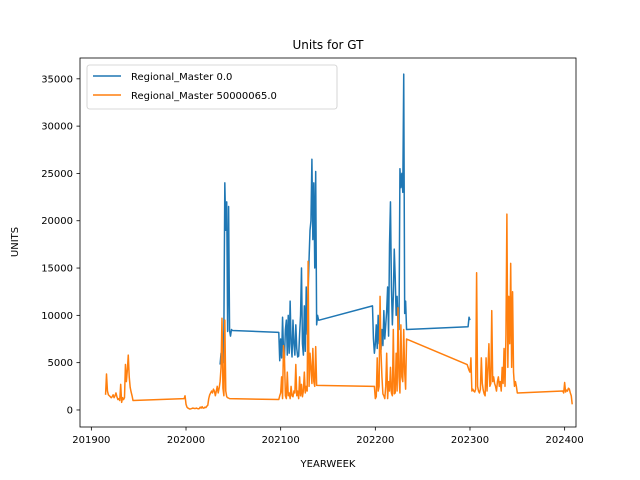  What do you see at coordinates (91, 440) in the screenshot?
I see `x-tick-label: 201900` at bounding box center [91, 440].